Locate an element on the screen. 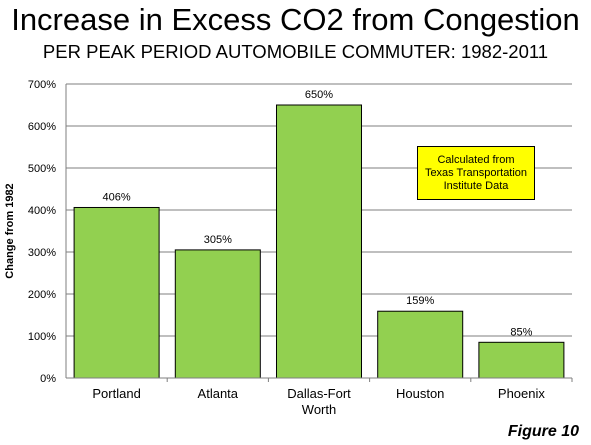 The image size is (591, 445). source-note-line-2: Texas Transportation is located at coordinates (476, 172).